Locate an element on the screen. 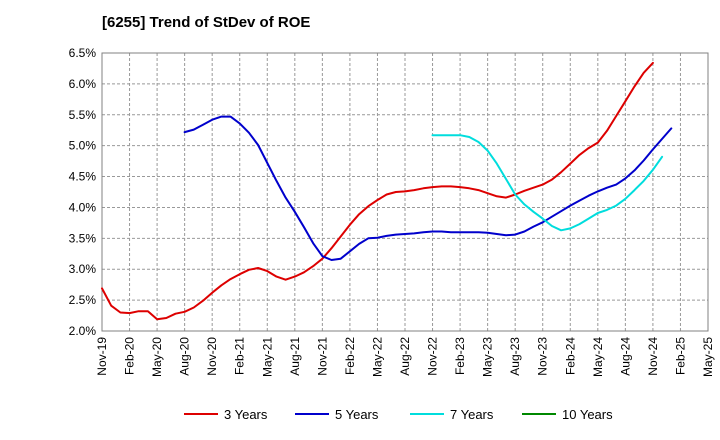  y-tick-label: 6.0% is located at coordinates (83, 84).